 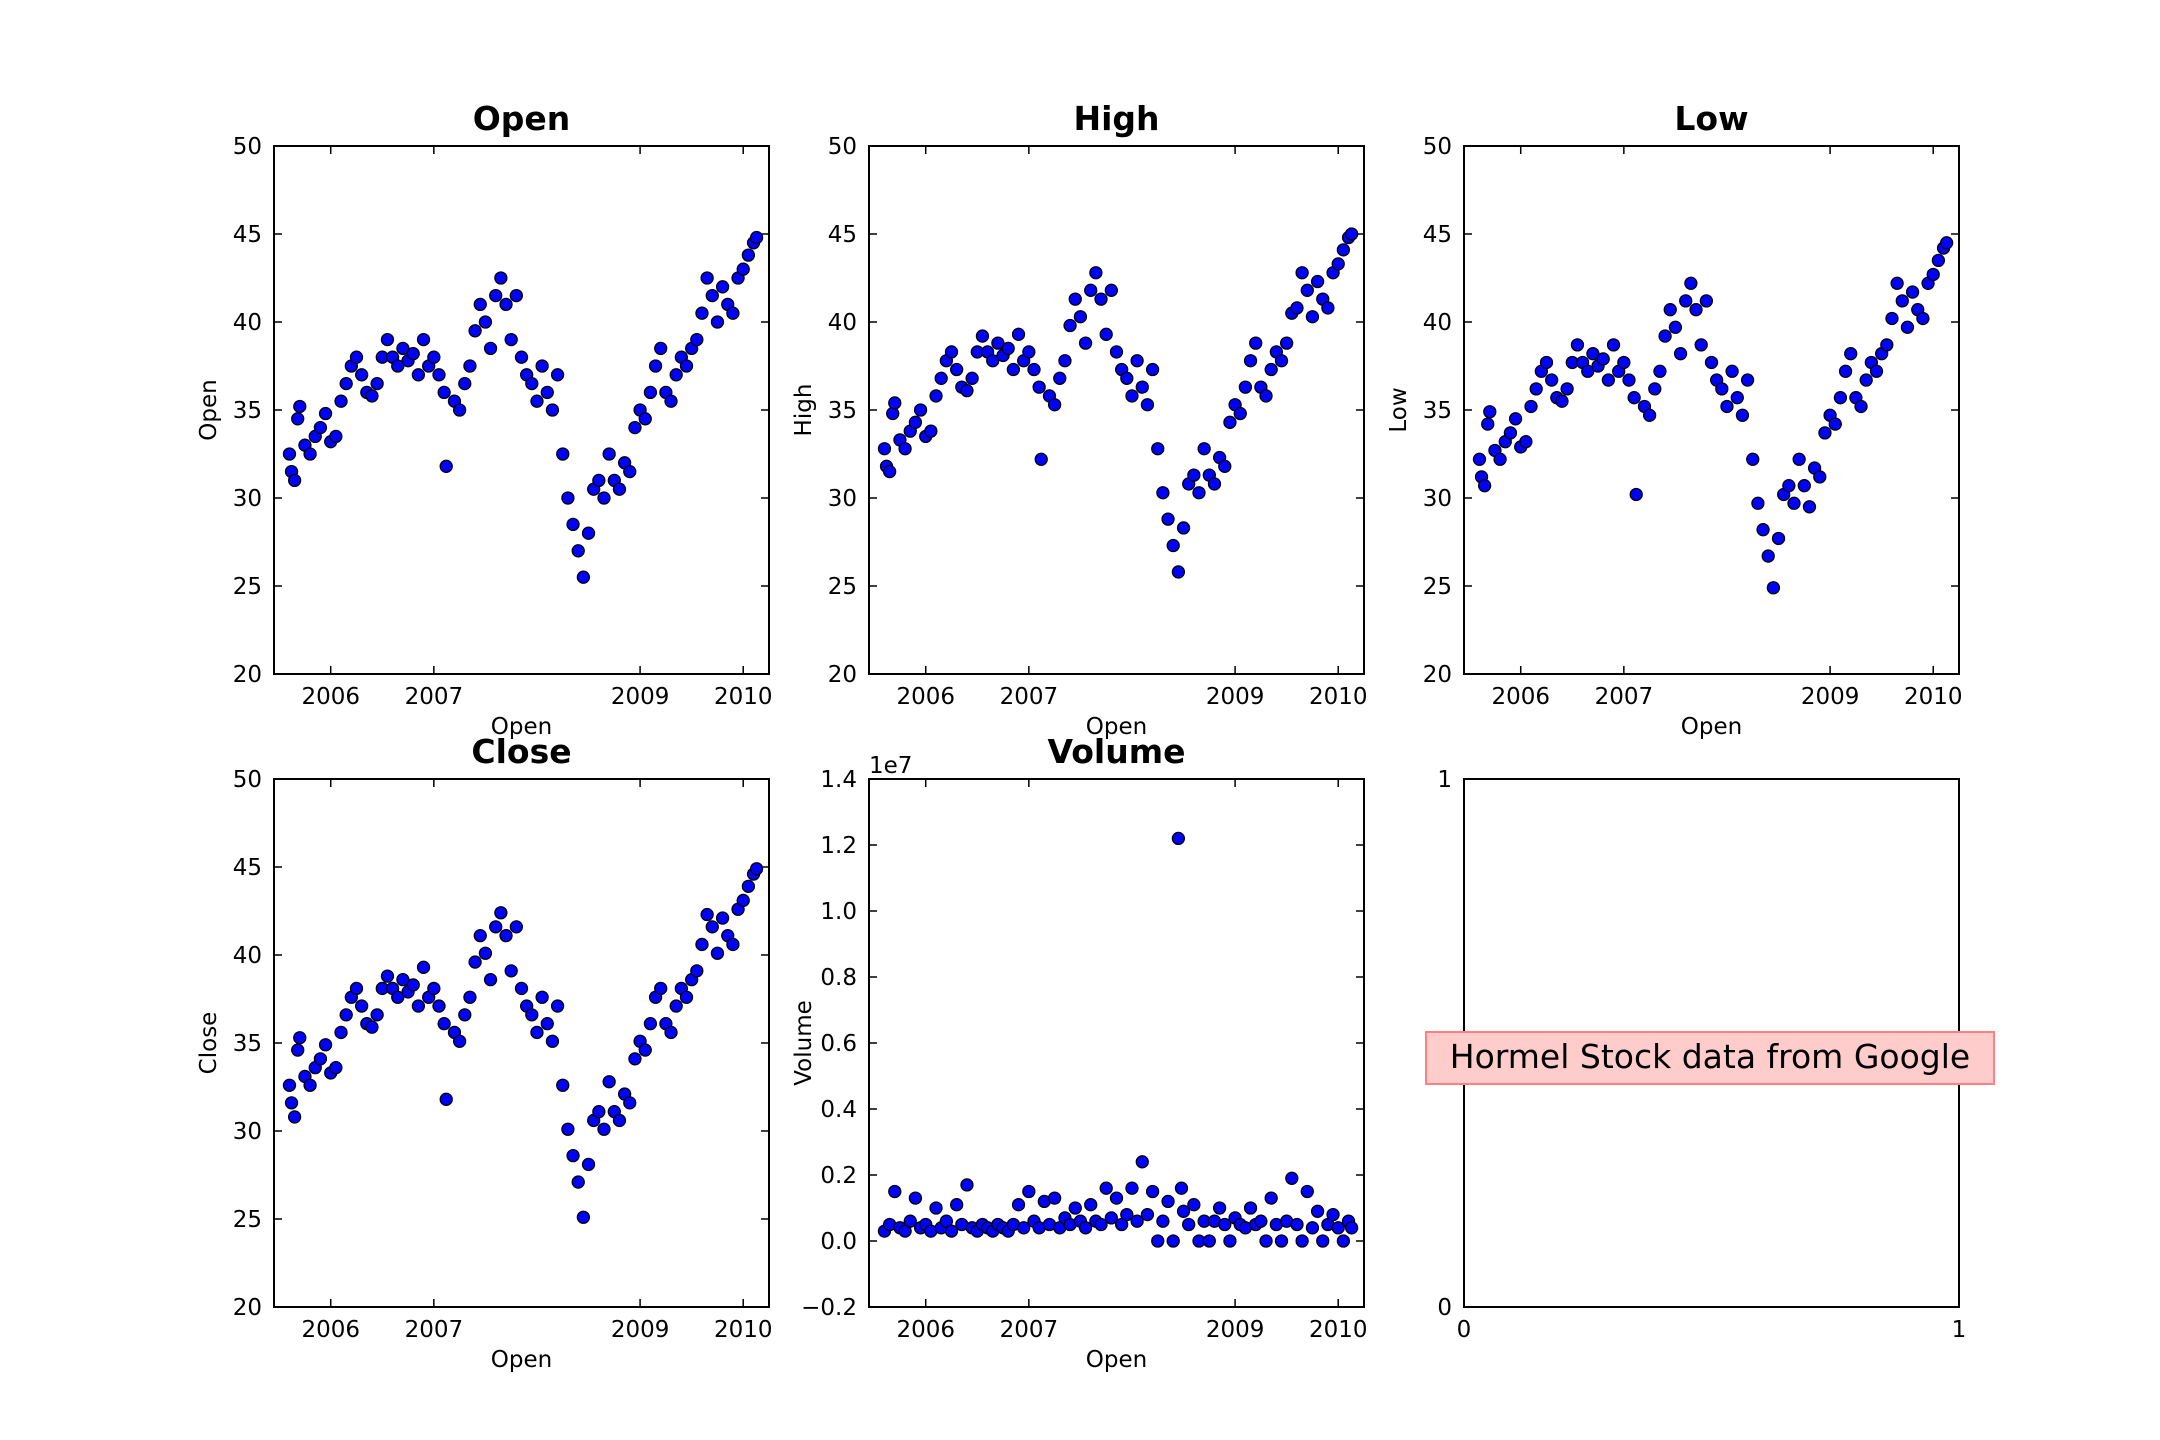 I want to click on y-axis-label: Open, so click(x=209, y=409).